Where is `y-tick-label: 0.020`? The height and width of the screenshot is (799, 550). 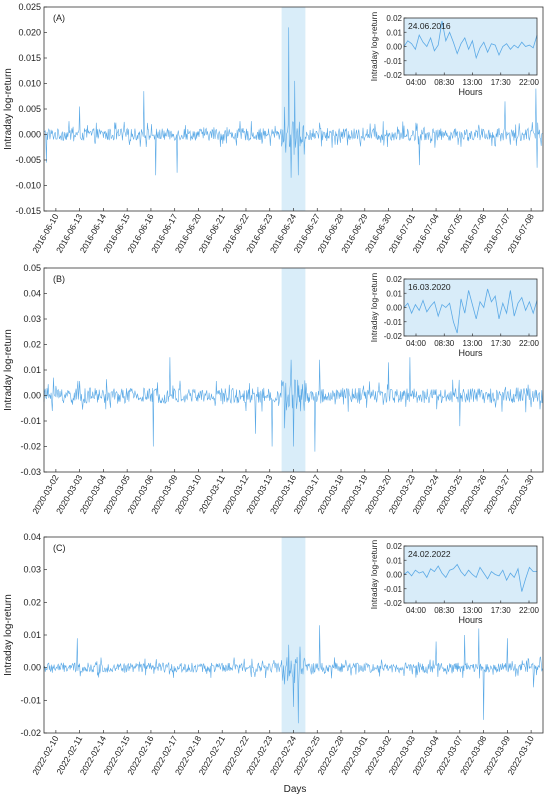
y-tick-label: 0.020 is located at coordinates (29, 33).